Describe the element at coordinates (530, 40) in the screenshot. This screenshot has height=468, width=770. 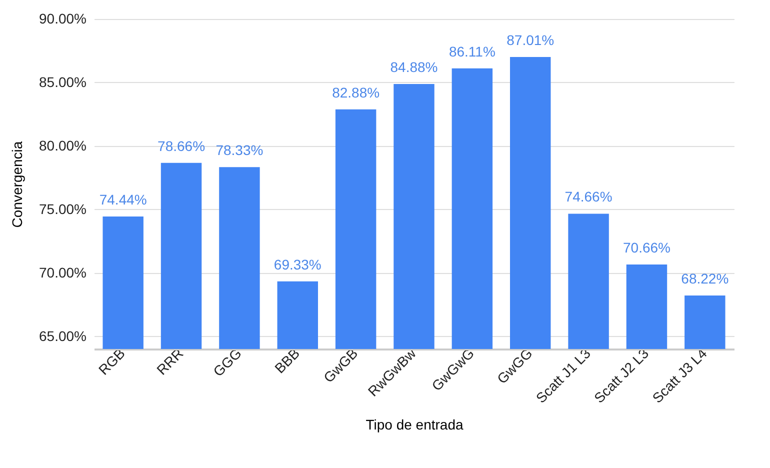
I see `data-label: 87.01%` at that location.